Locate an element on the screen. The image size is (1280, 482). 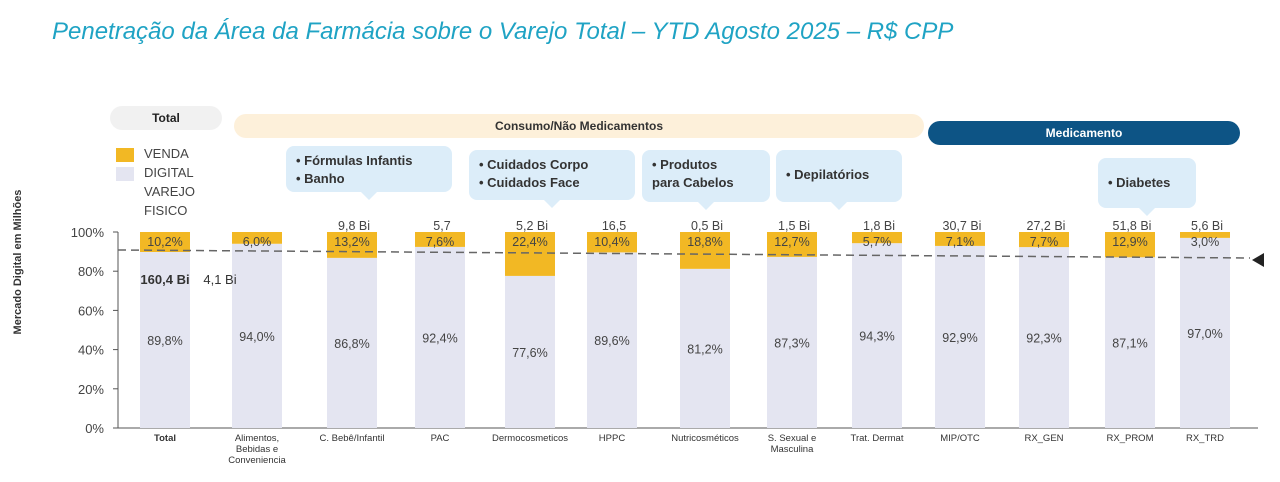
x-tick-label: RX_PROM is located at coordinates (1130, 438).